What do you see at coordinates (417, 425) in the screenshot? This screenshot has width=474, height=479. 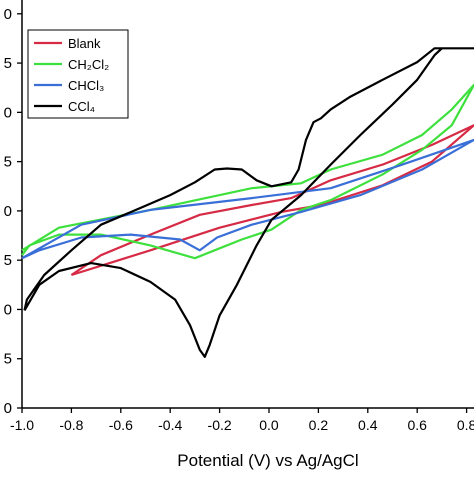 I see `x-tick-label: 0.6` at bounding box center [417, 425].